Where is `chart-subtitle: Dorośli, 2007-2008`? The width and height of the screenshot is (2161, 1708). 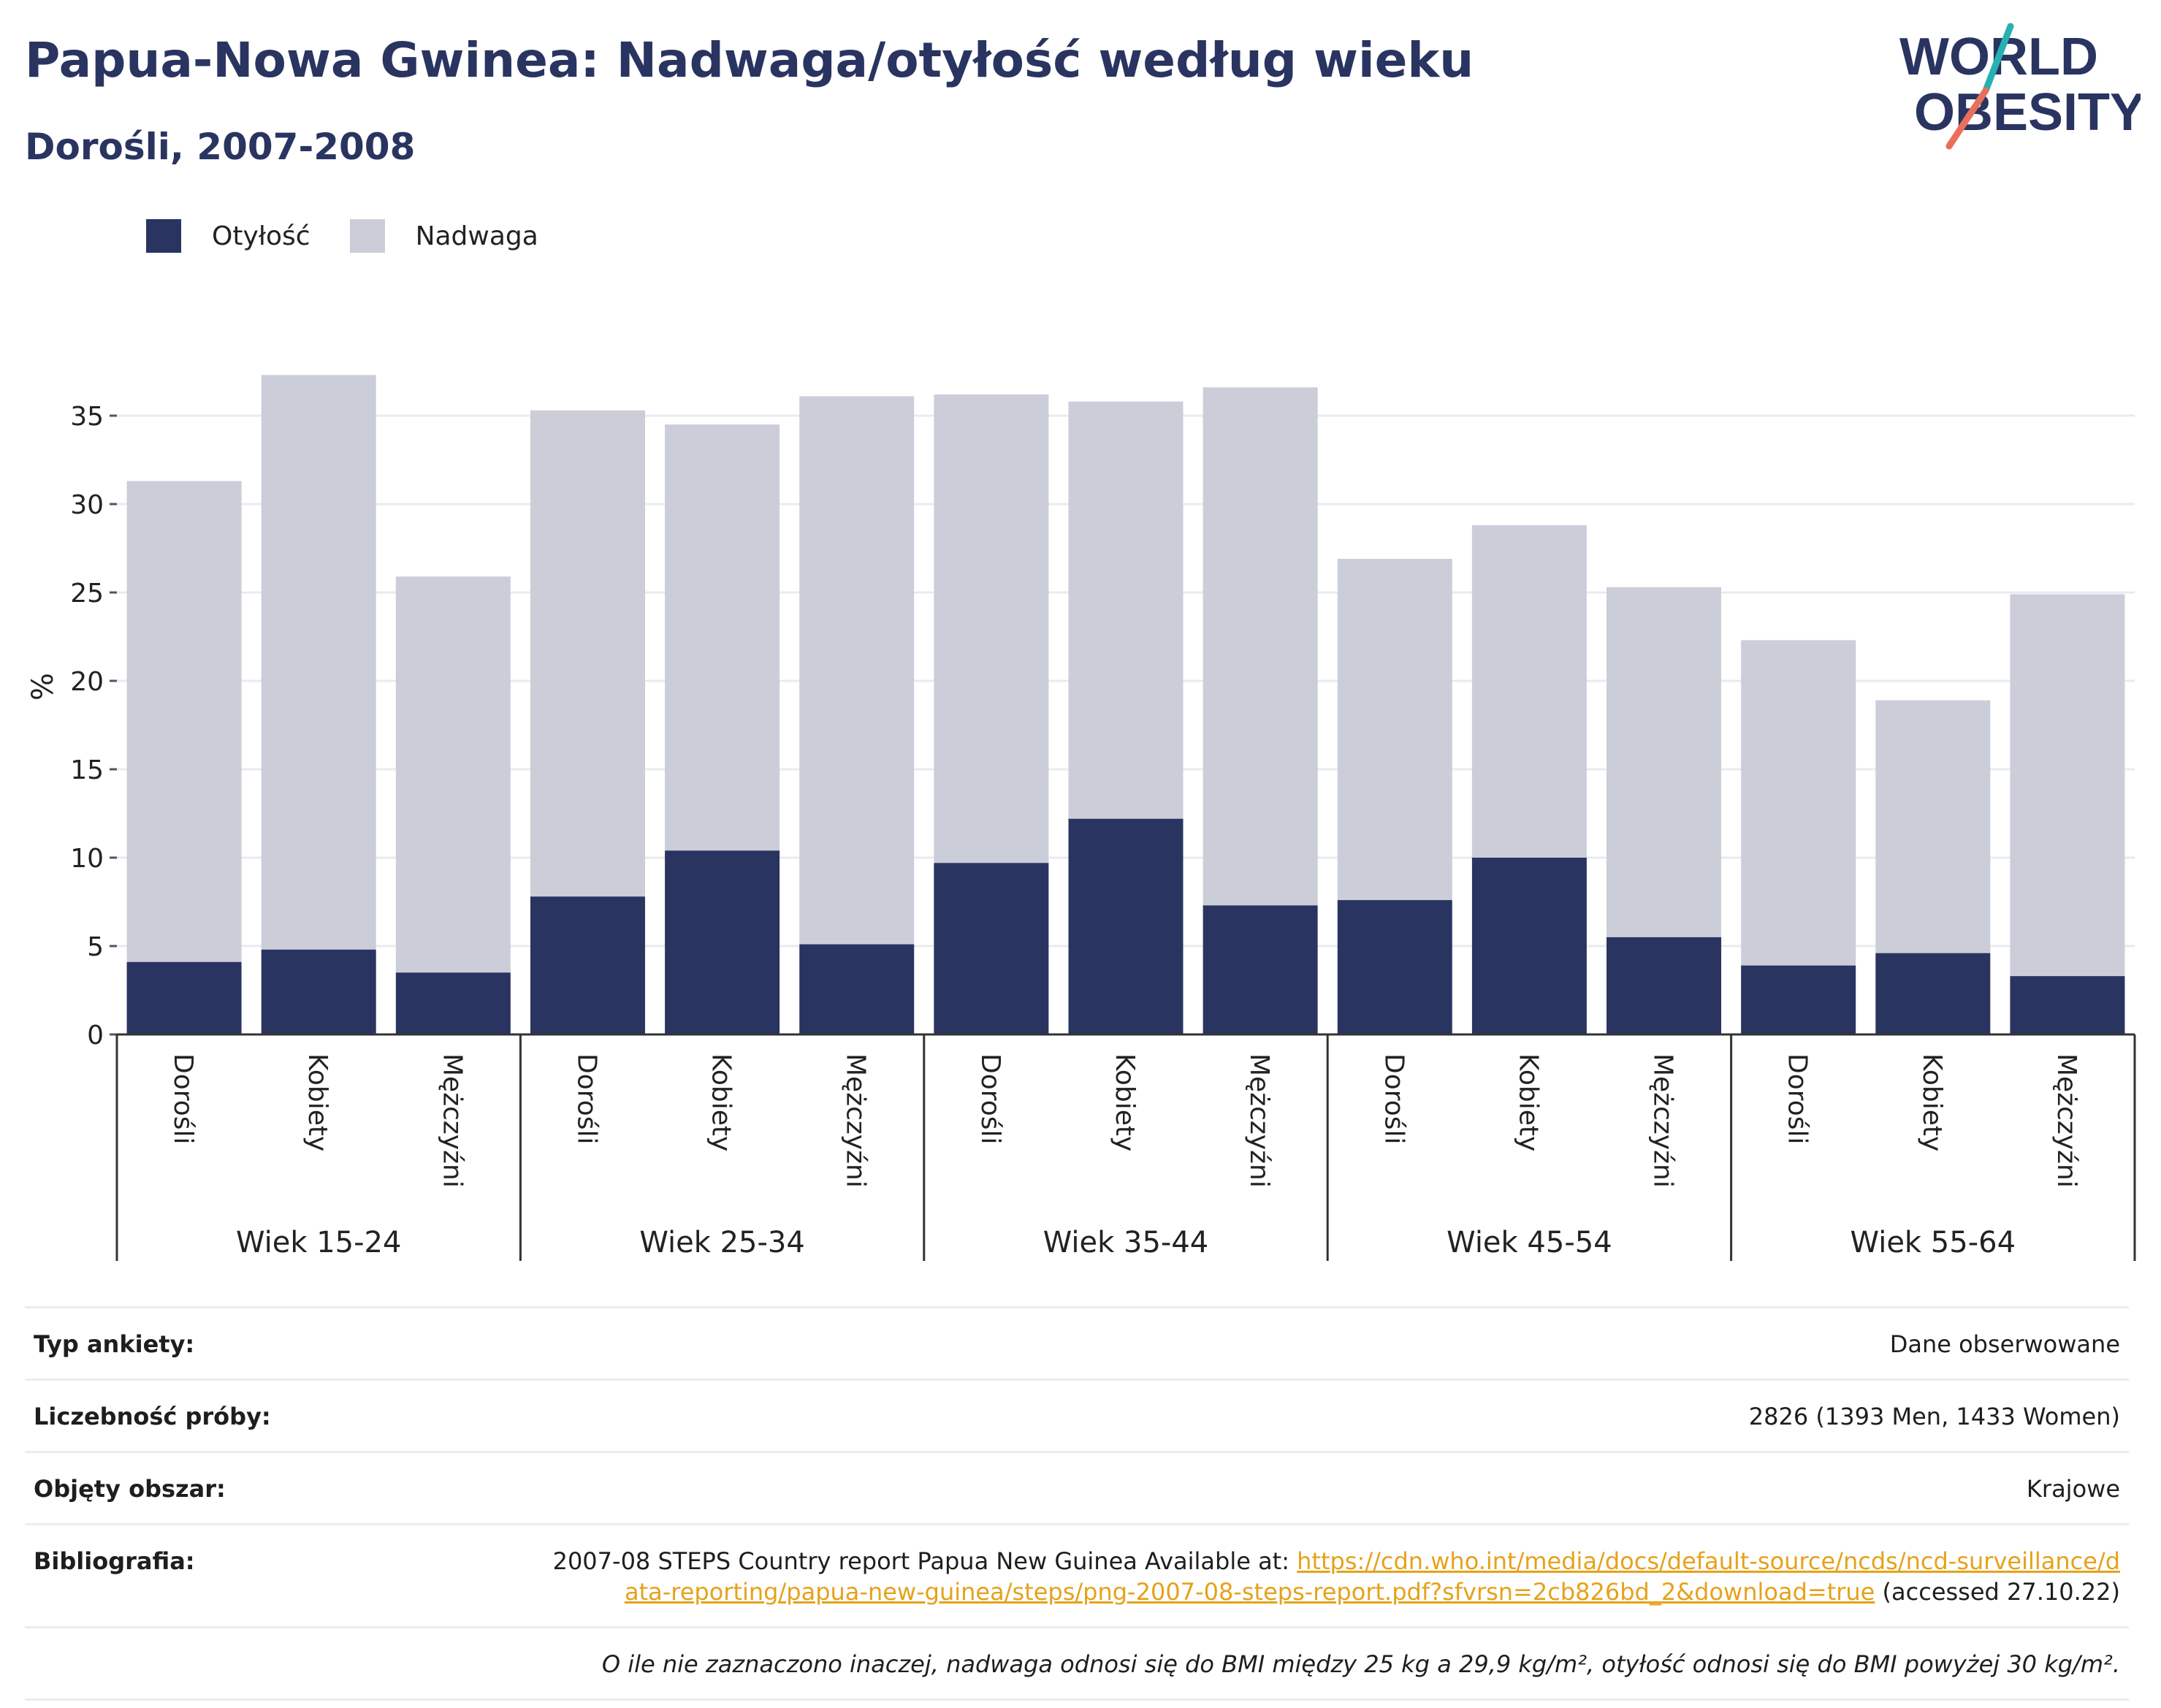
chart-subtitle: Dorośli, 2007-2008 is located at coordinates (221, 147).